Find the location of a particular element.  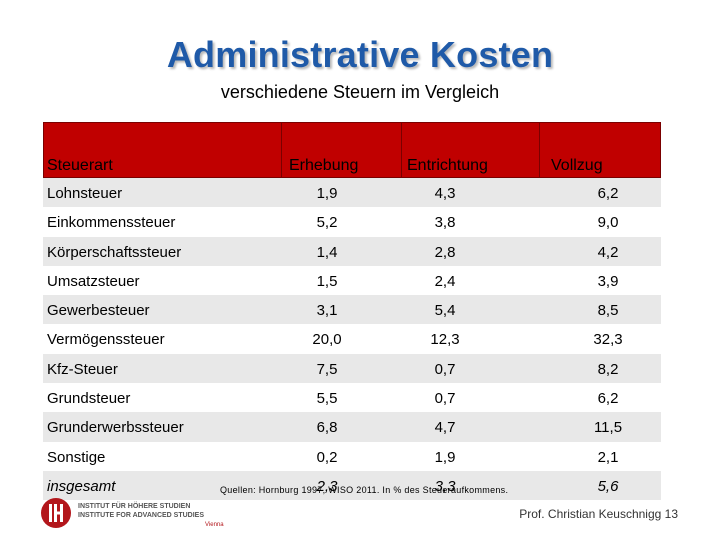

slide-subtitle: verschiedene Steuern im Vergleich is located at coordinates (360, 92).